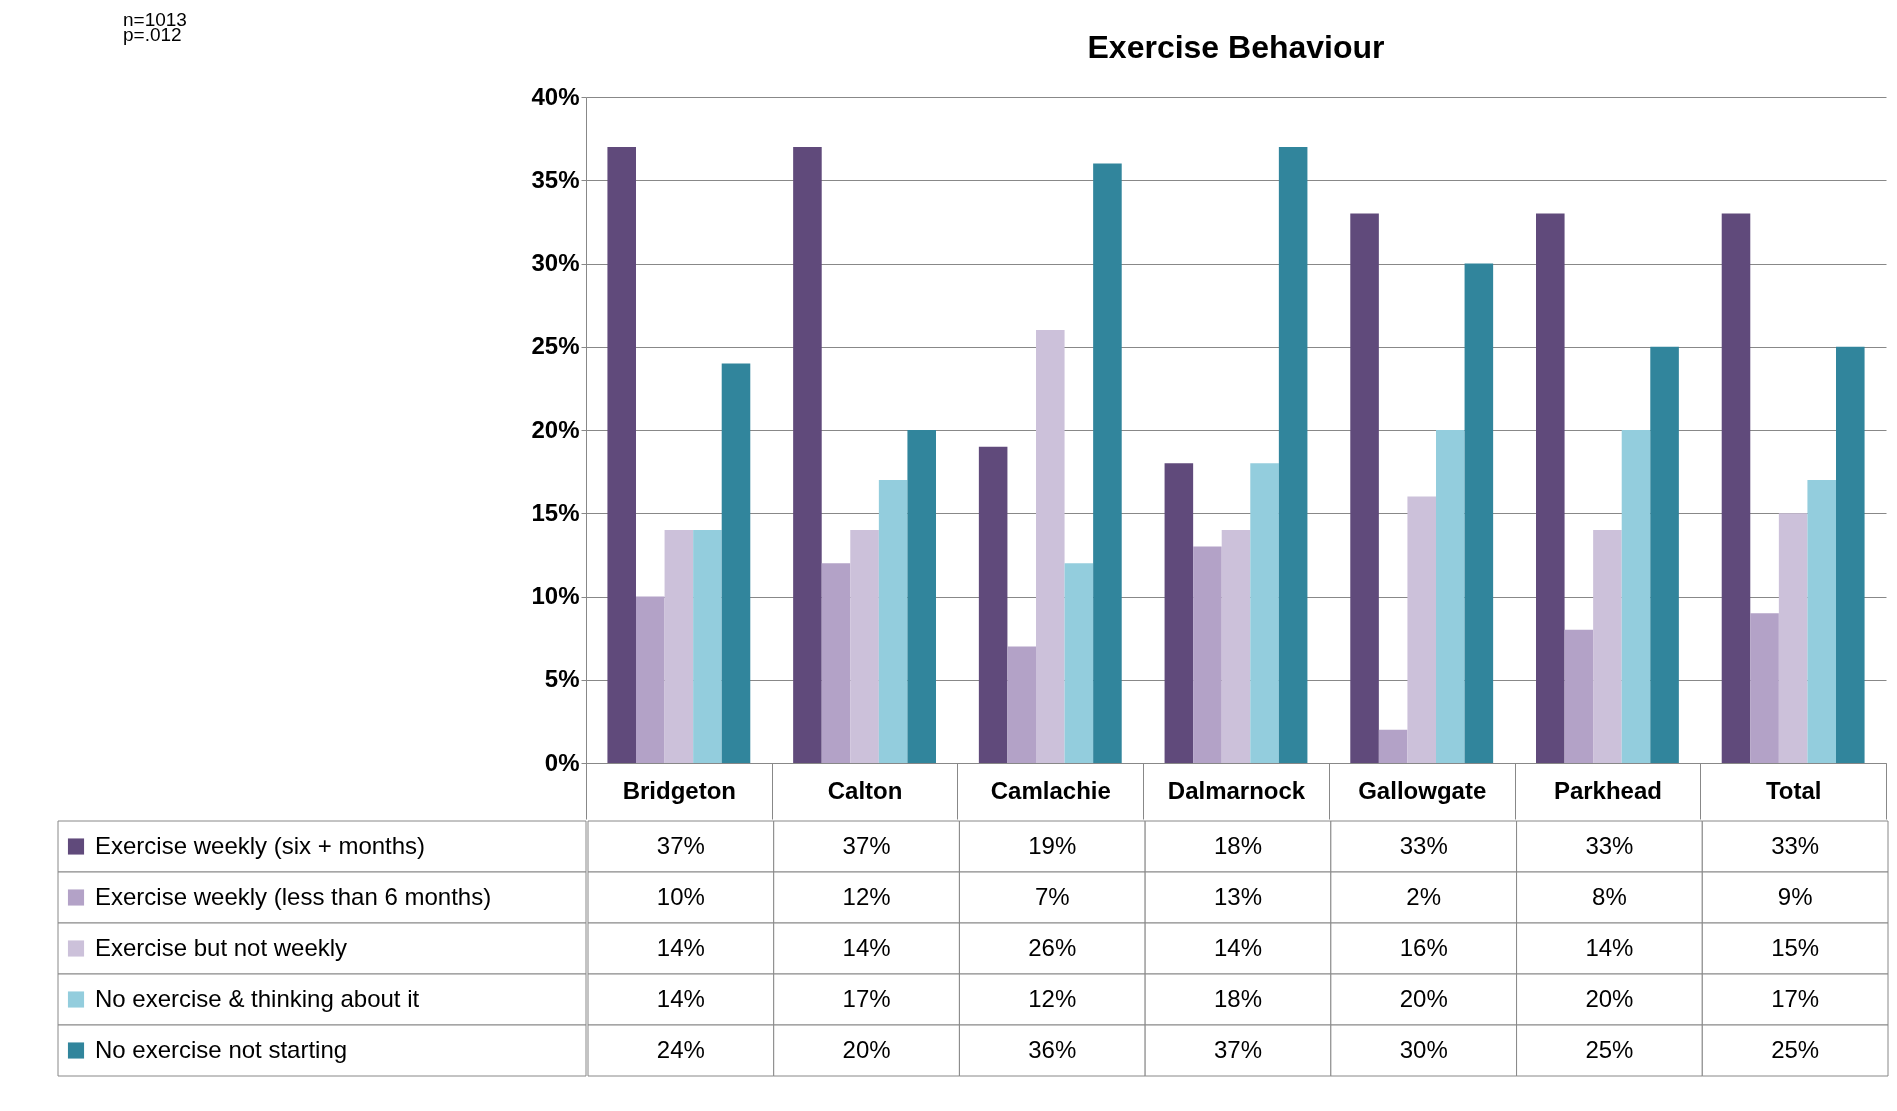 The image size is (1897, 1111). Describe the element at coordinates (221, 1049) in the screenshot. I see `legend-label: No exercise not starting` at that location.